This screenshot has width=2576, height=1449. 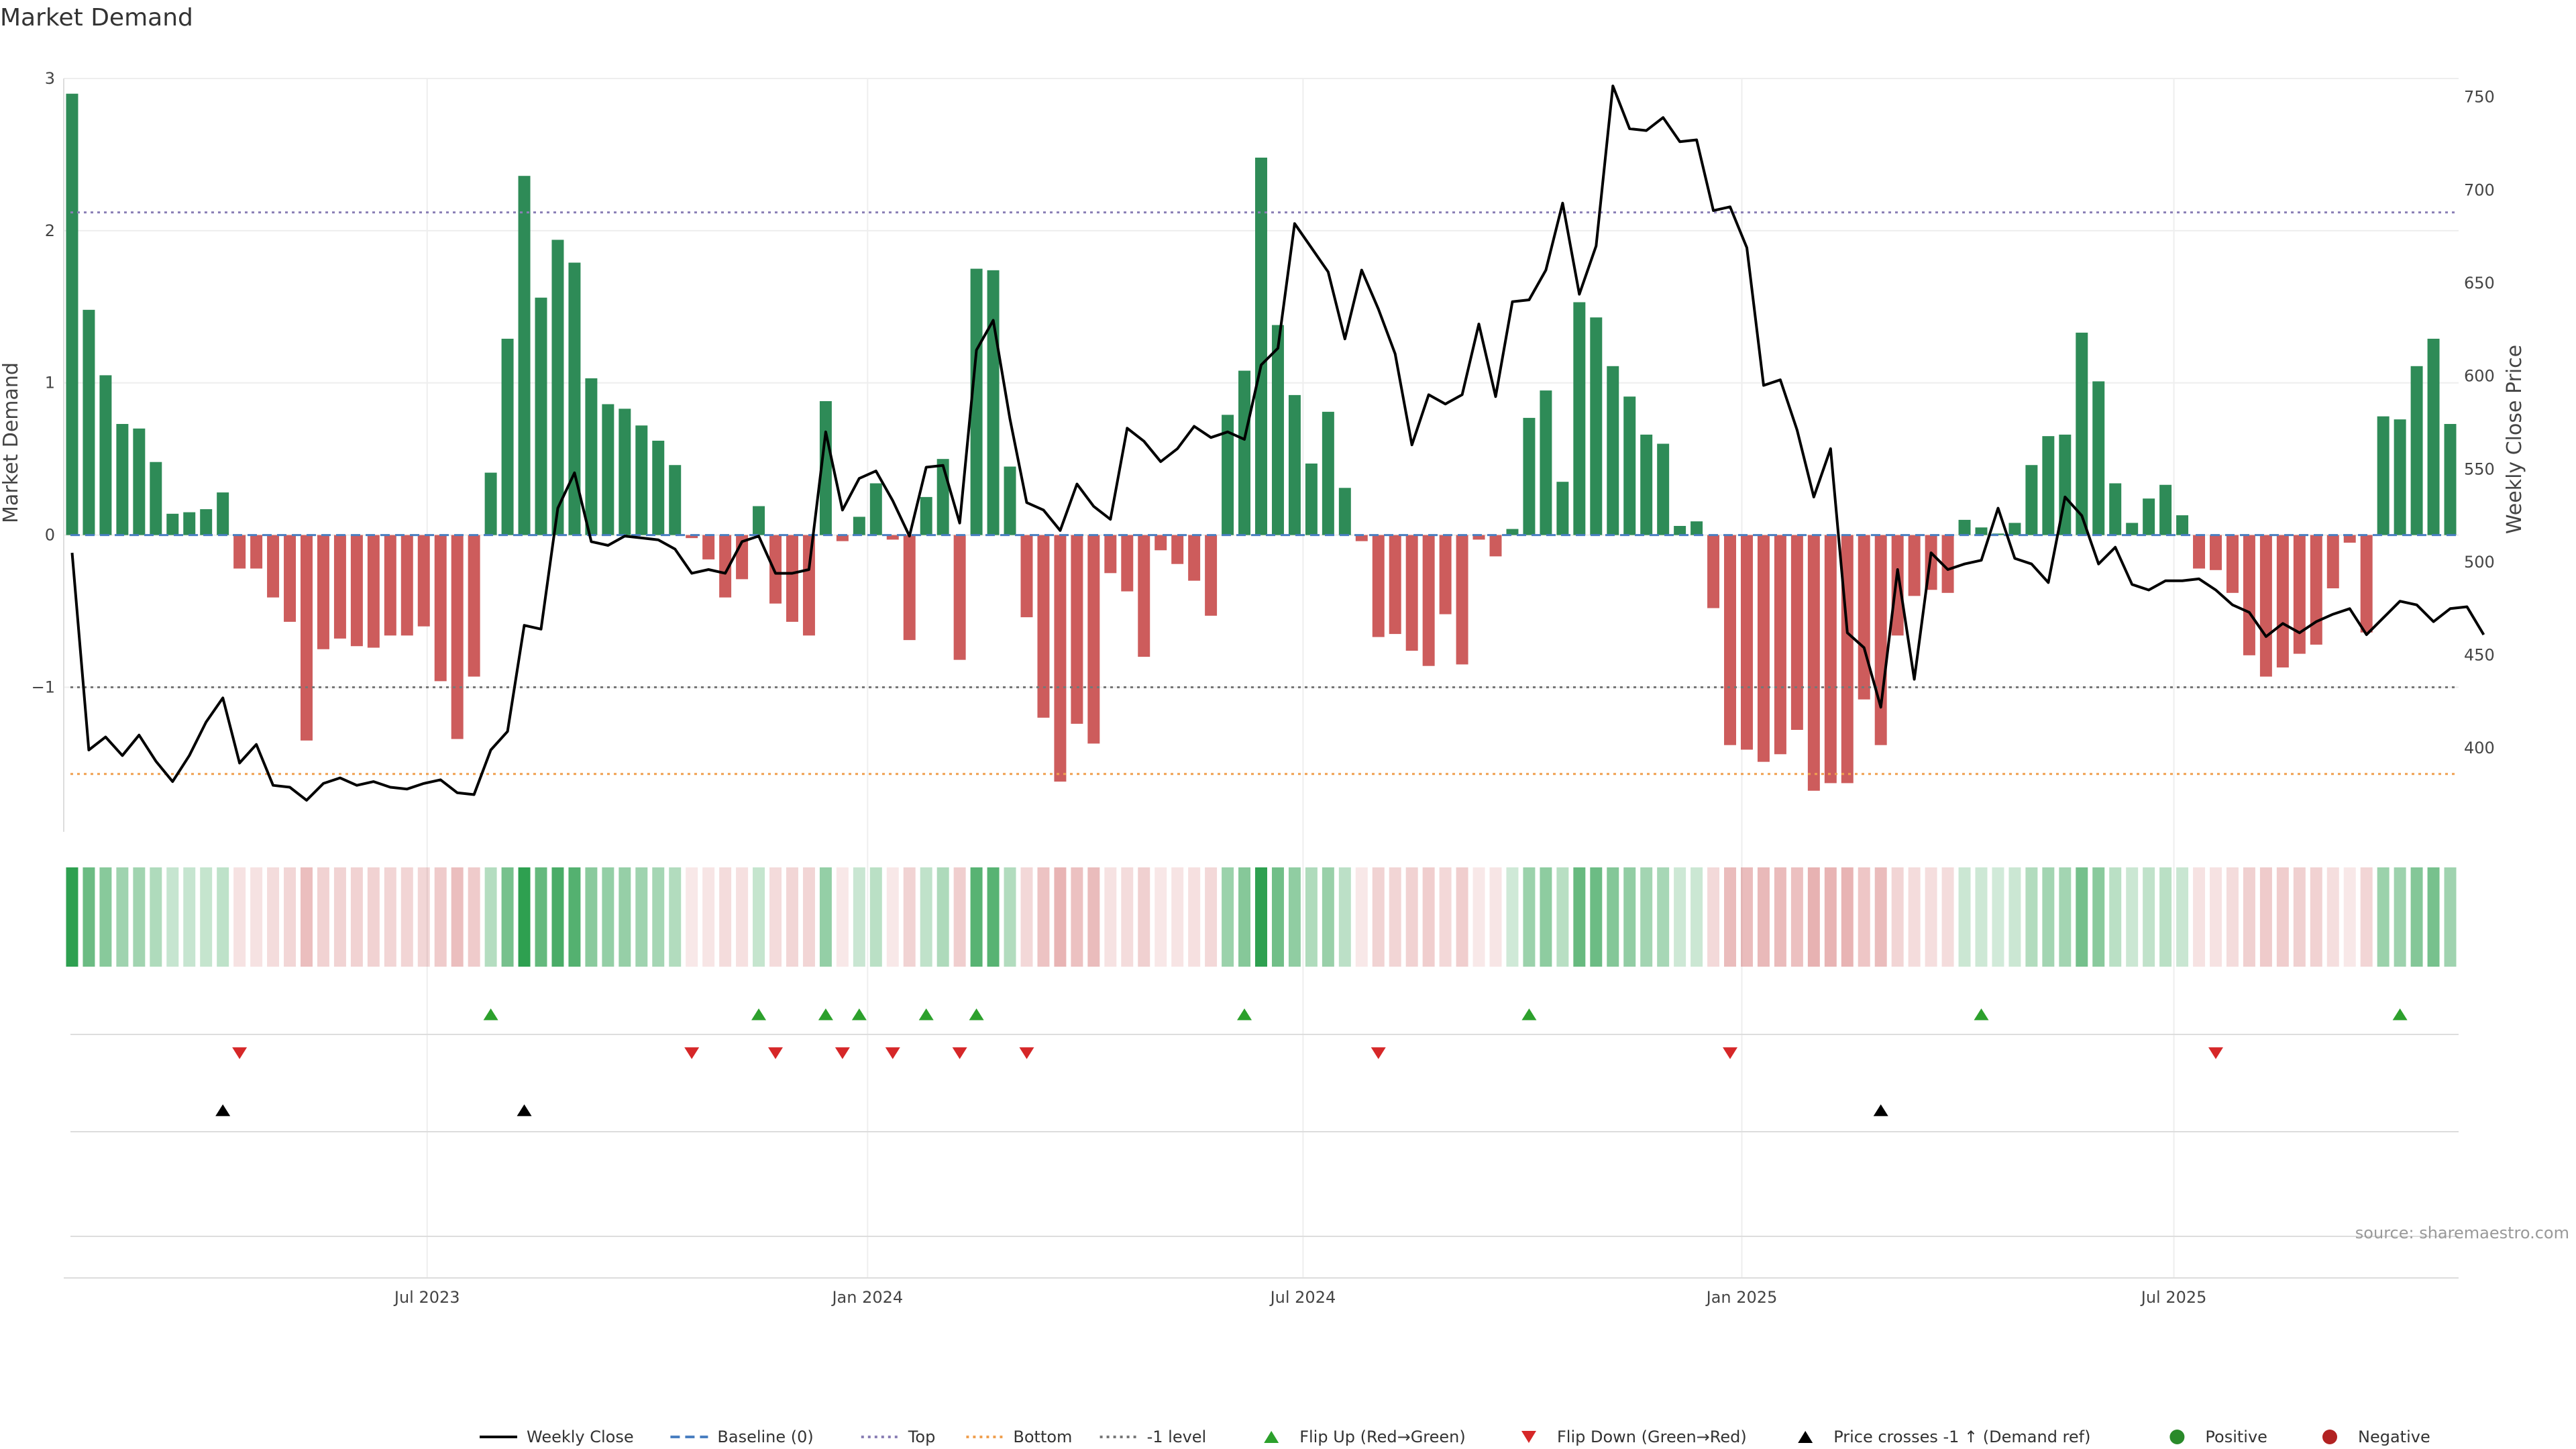 I want to click on legend-item: Negative, so click(x=2376, y=1437).